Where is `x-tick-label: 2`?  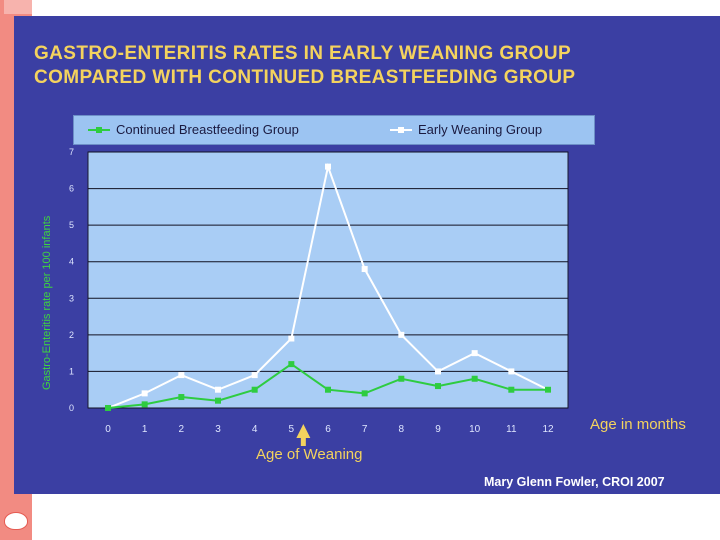
x-tick-label: 2 is located at coordinates (182, 429).